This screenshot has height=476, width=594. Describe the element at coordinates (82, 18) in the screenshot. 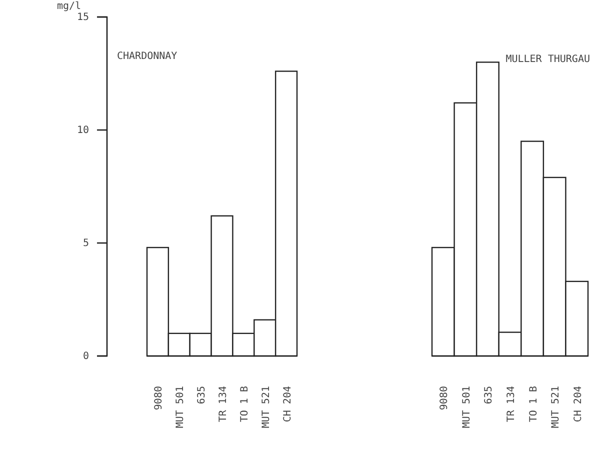

I see `y-tick-label: 15` at that location.